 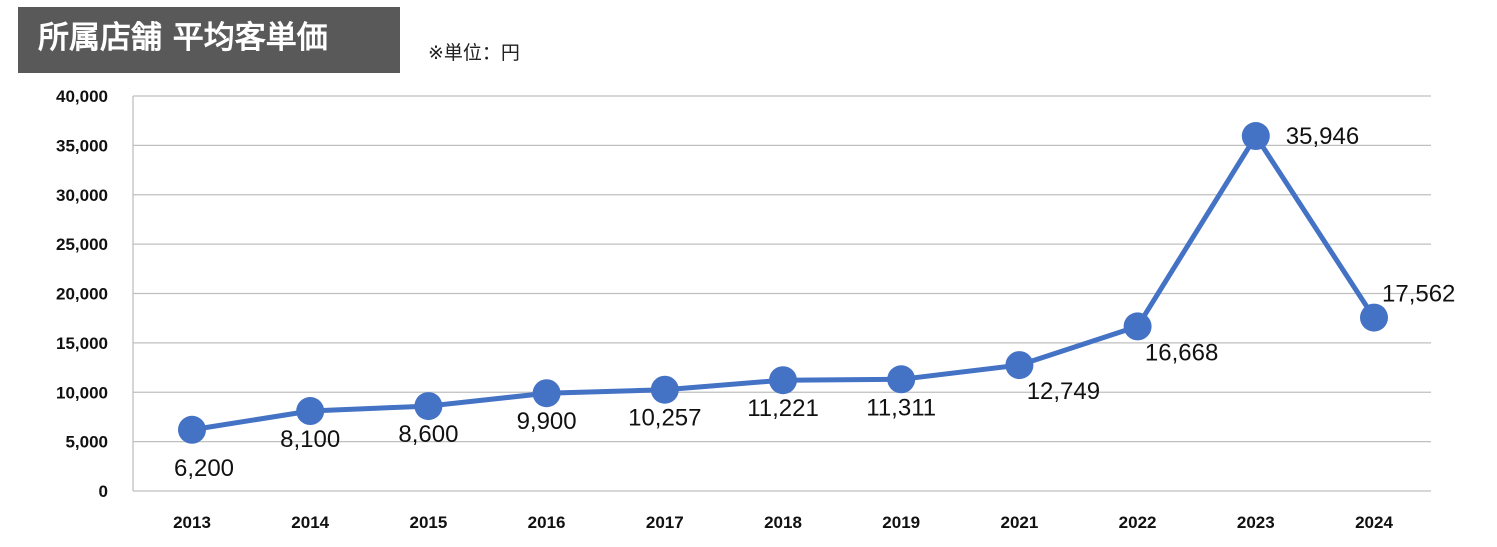 What do you see at coordinates (783, 522) in the screenshot?
I see `x-tick-label: 2018` at bounding box center [783, 522].